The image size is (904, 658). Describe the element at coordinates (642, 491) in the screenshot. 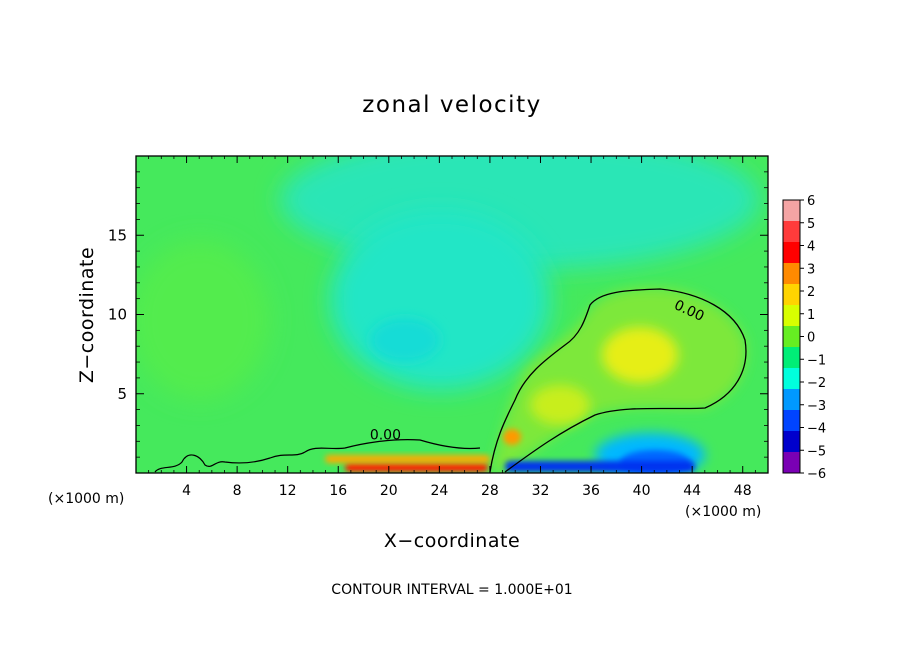

I see `x-tick-label: 40` at that location.